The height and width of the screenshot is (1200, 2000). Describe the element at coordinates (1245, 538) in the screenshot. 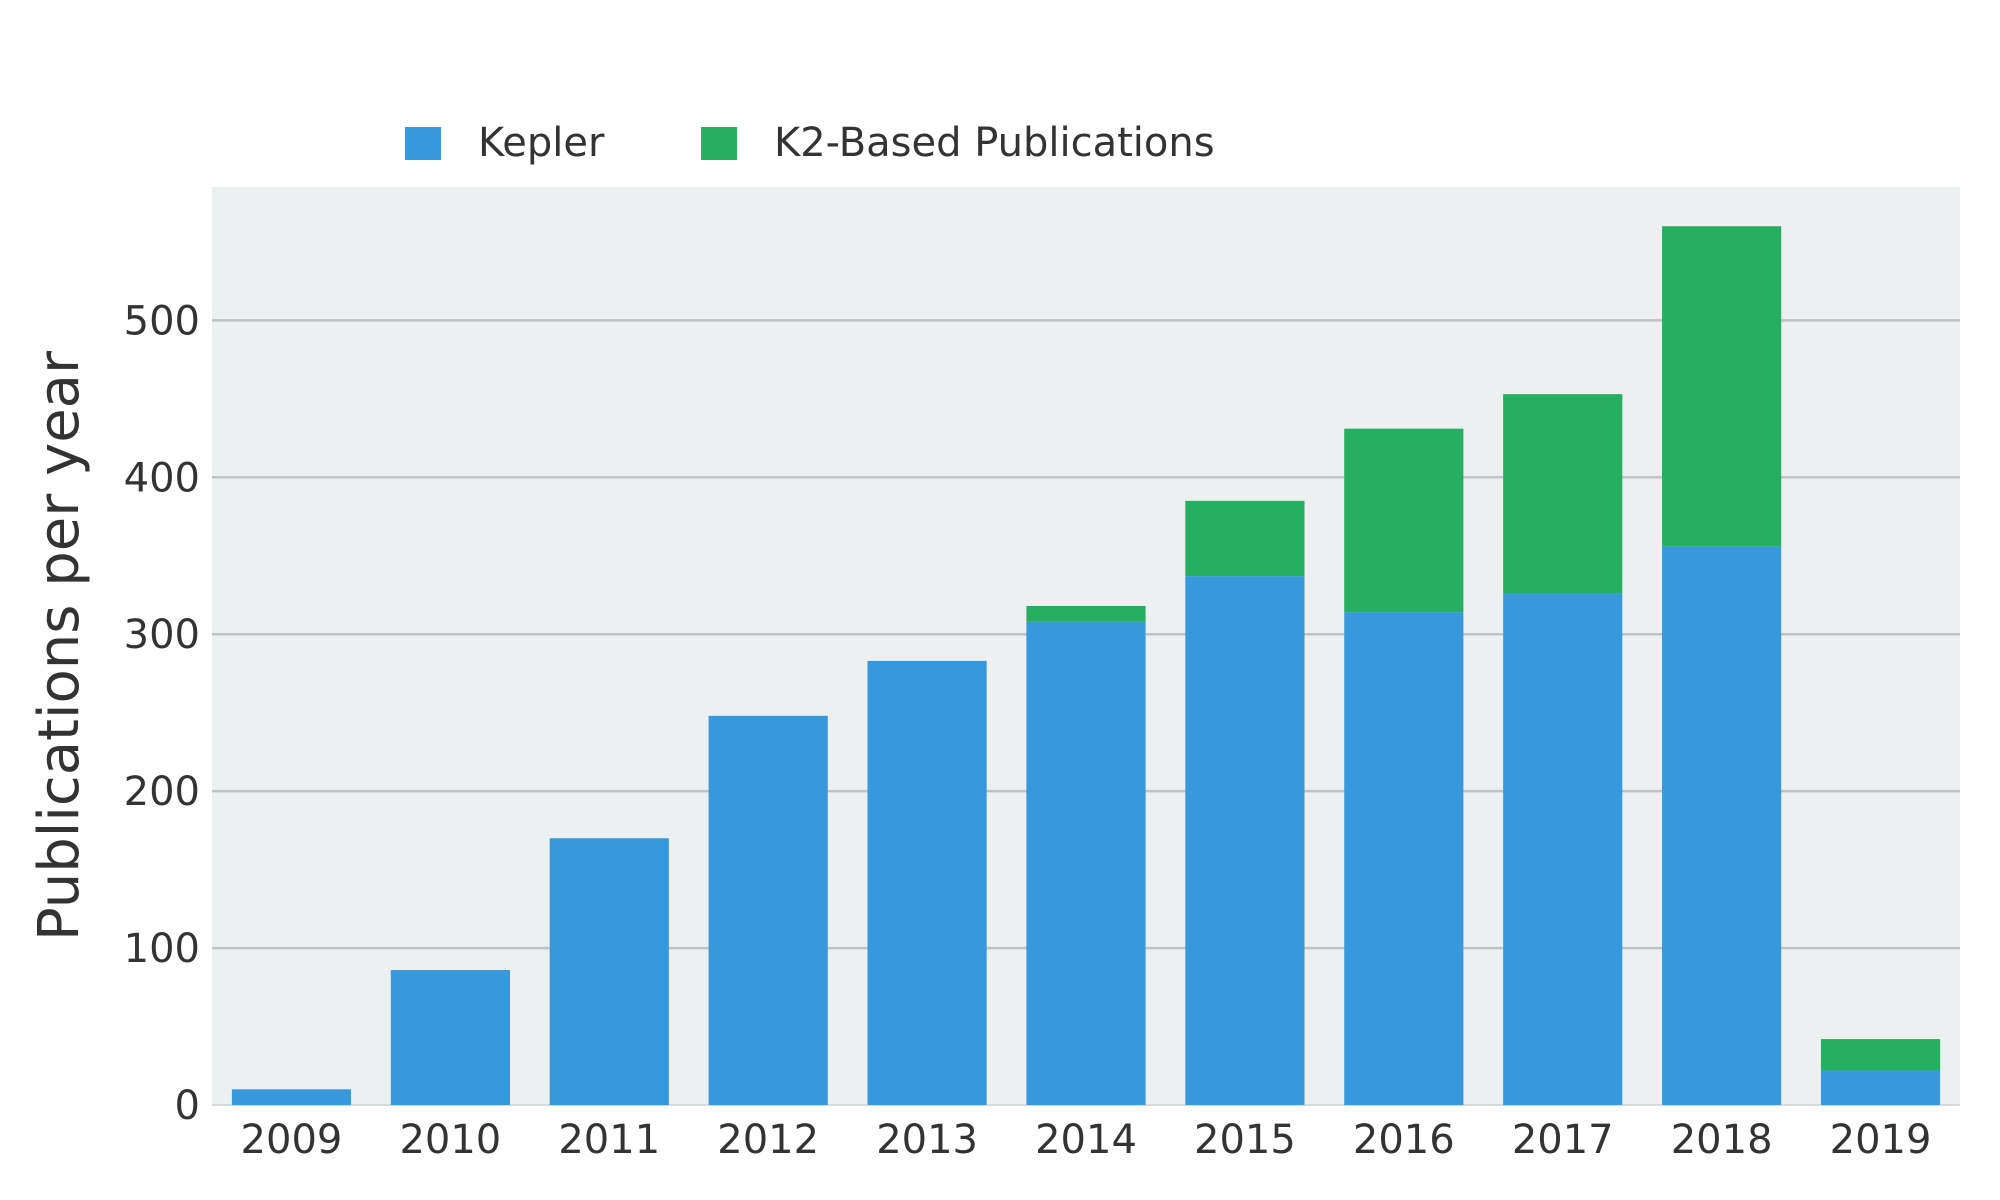

I see `bar-k2-based-publications-2015` at that location.